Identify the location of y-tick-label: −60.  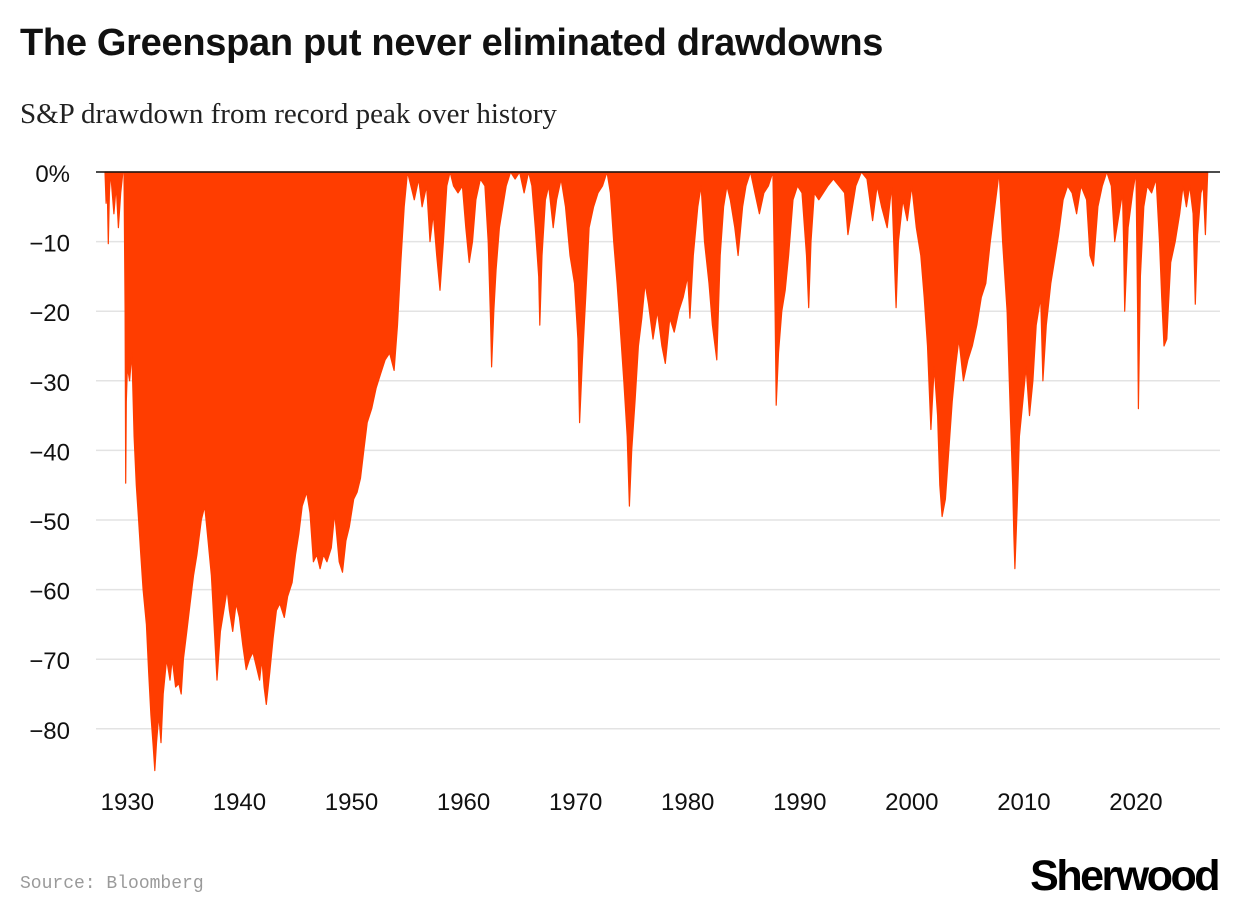
(49, 592).